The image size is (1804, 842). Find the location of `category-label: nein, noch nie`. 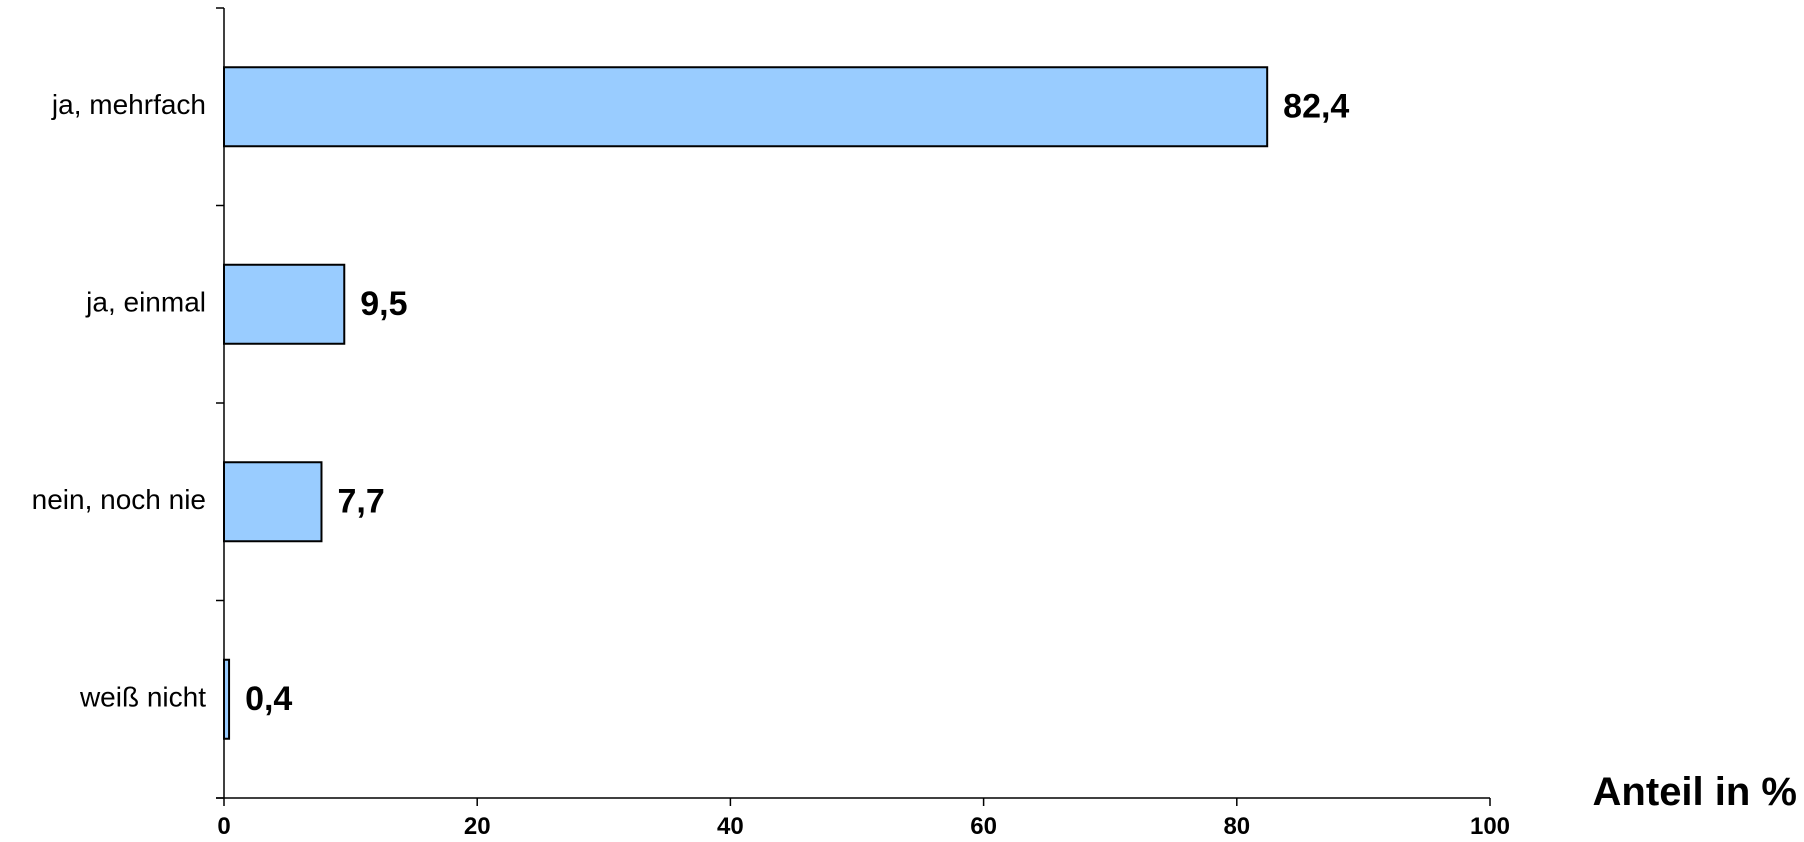

category-label: nein, noch nie is located at coordinates (119, 499).